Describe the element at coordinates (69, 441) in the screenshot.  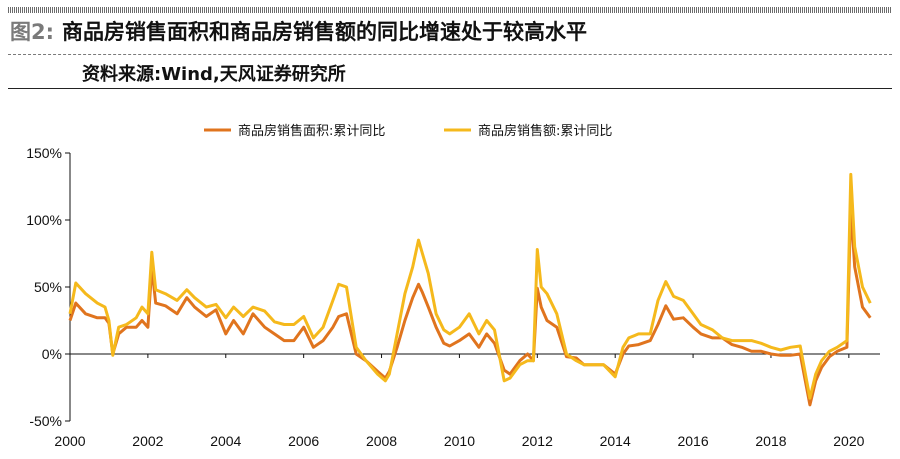
I see `x-tick-label: 2000` at that location.